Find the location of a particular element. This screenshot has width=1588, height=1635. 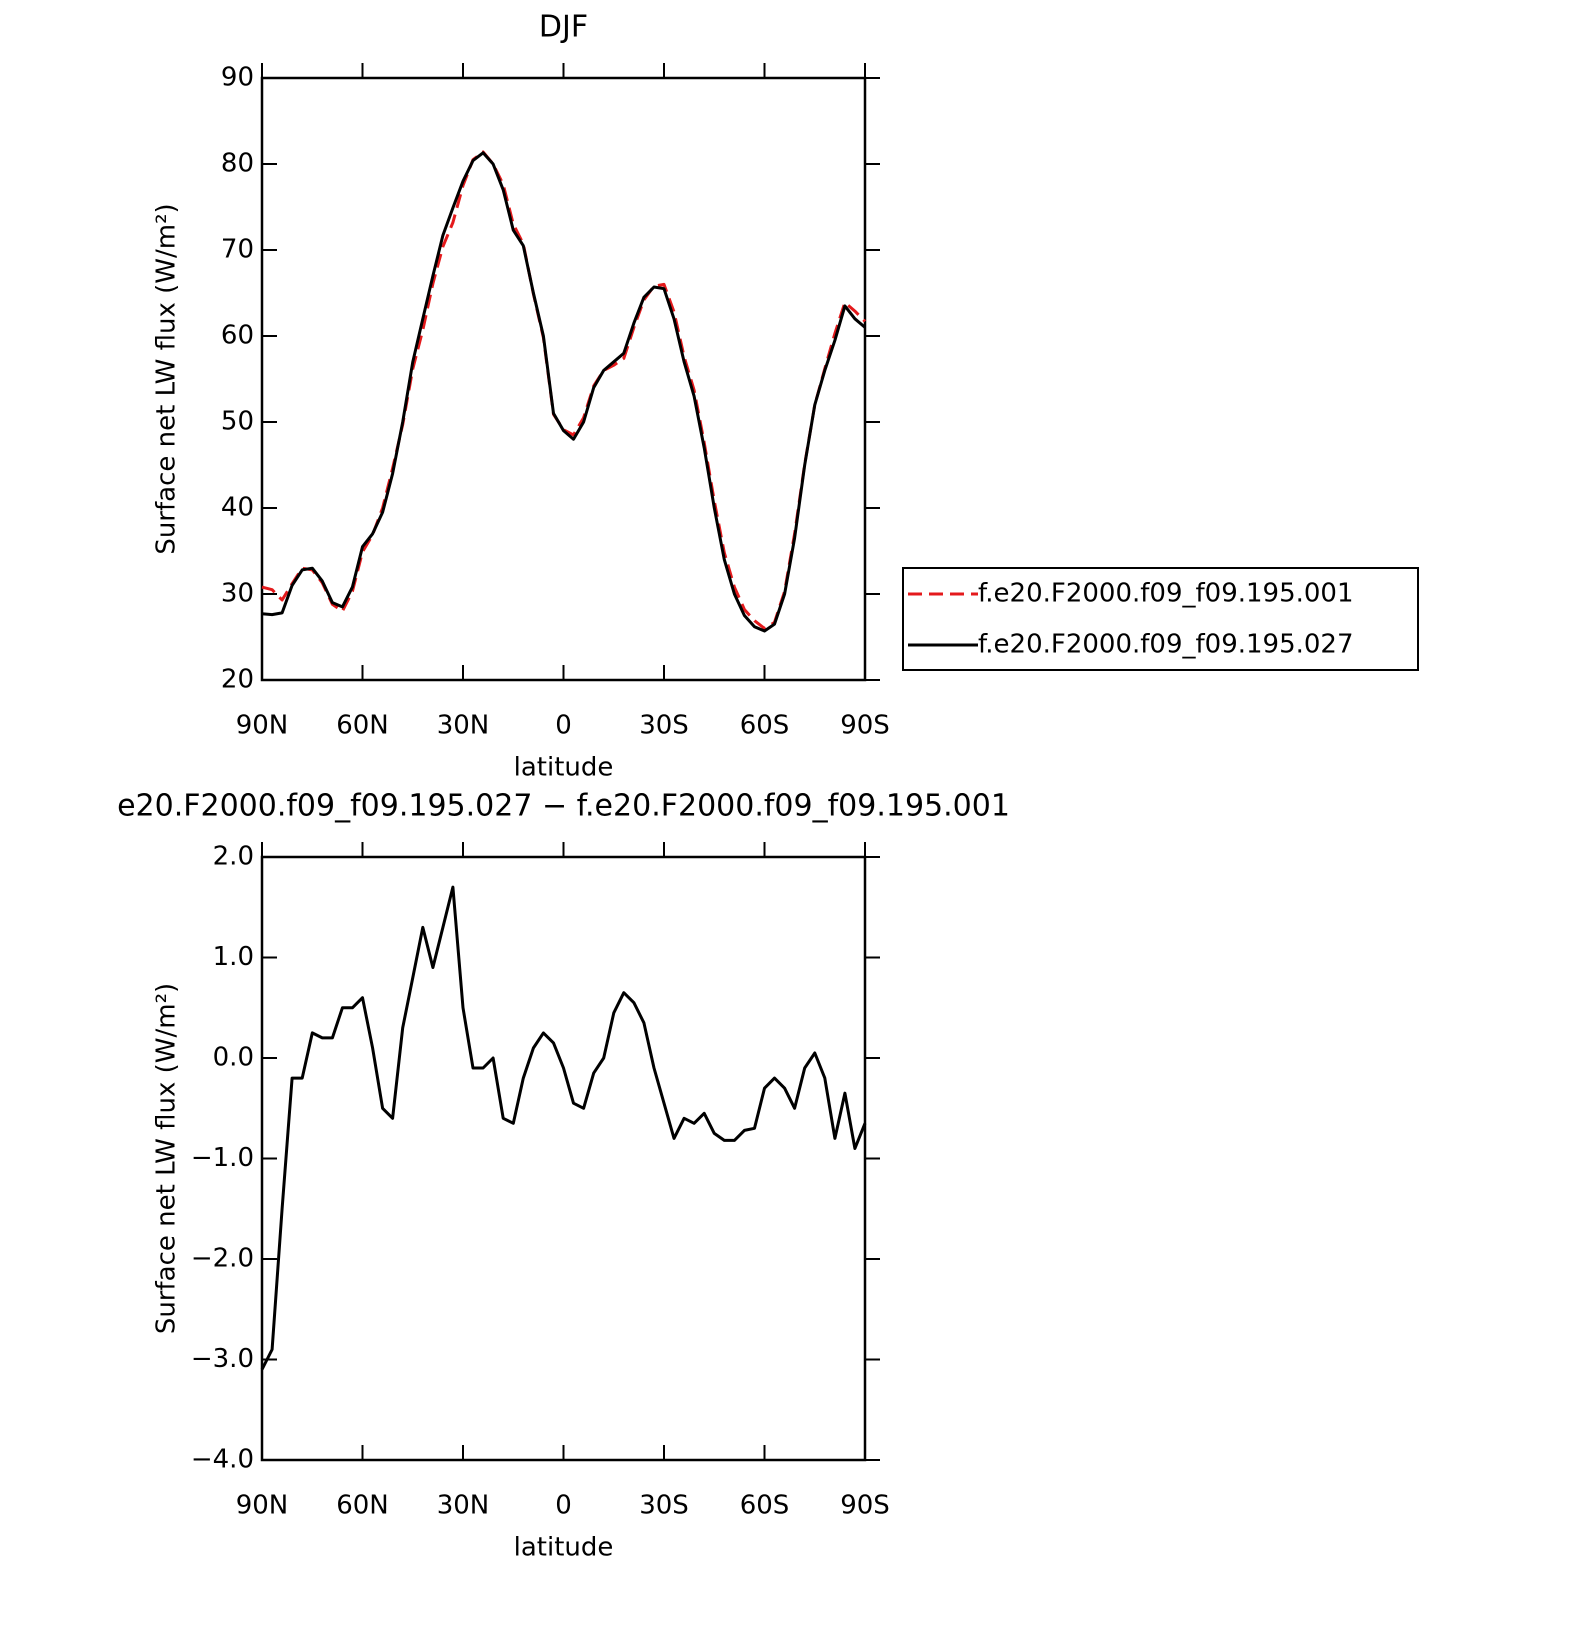

y-tick-label: 50 is located at coordinates (237, 422).